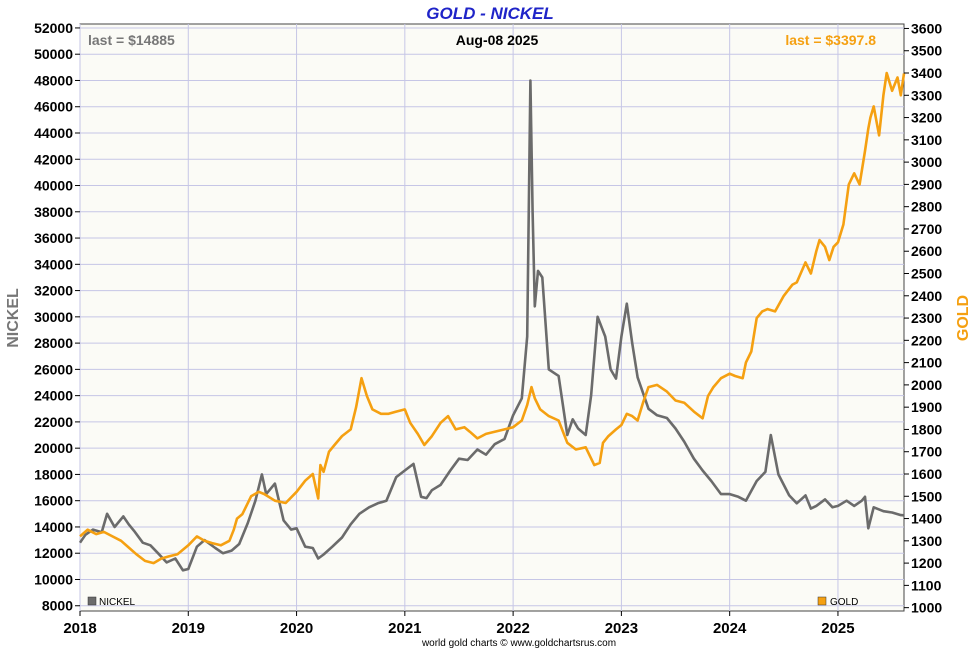 The image size is (980, 650). Describe the element at coordinates (926, 519) in the screenshot. I see `right-tick-label: 1400` at that location.